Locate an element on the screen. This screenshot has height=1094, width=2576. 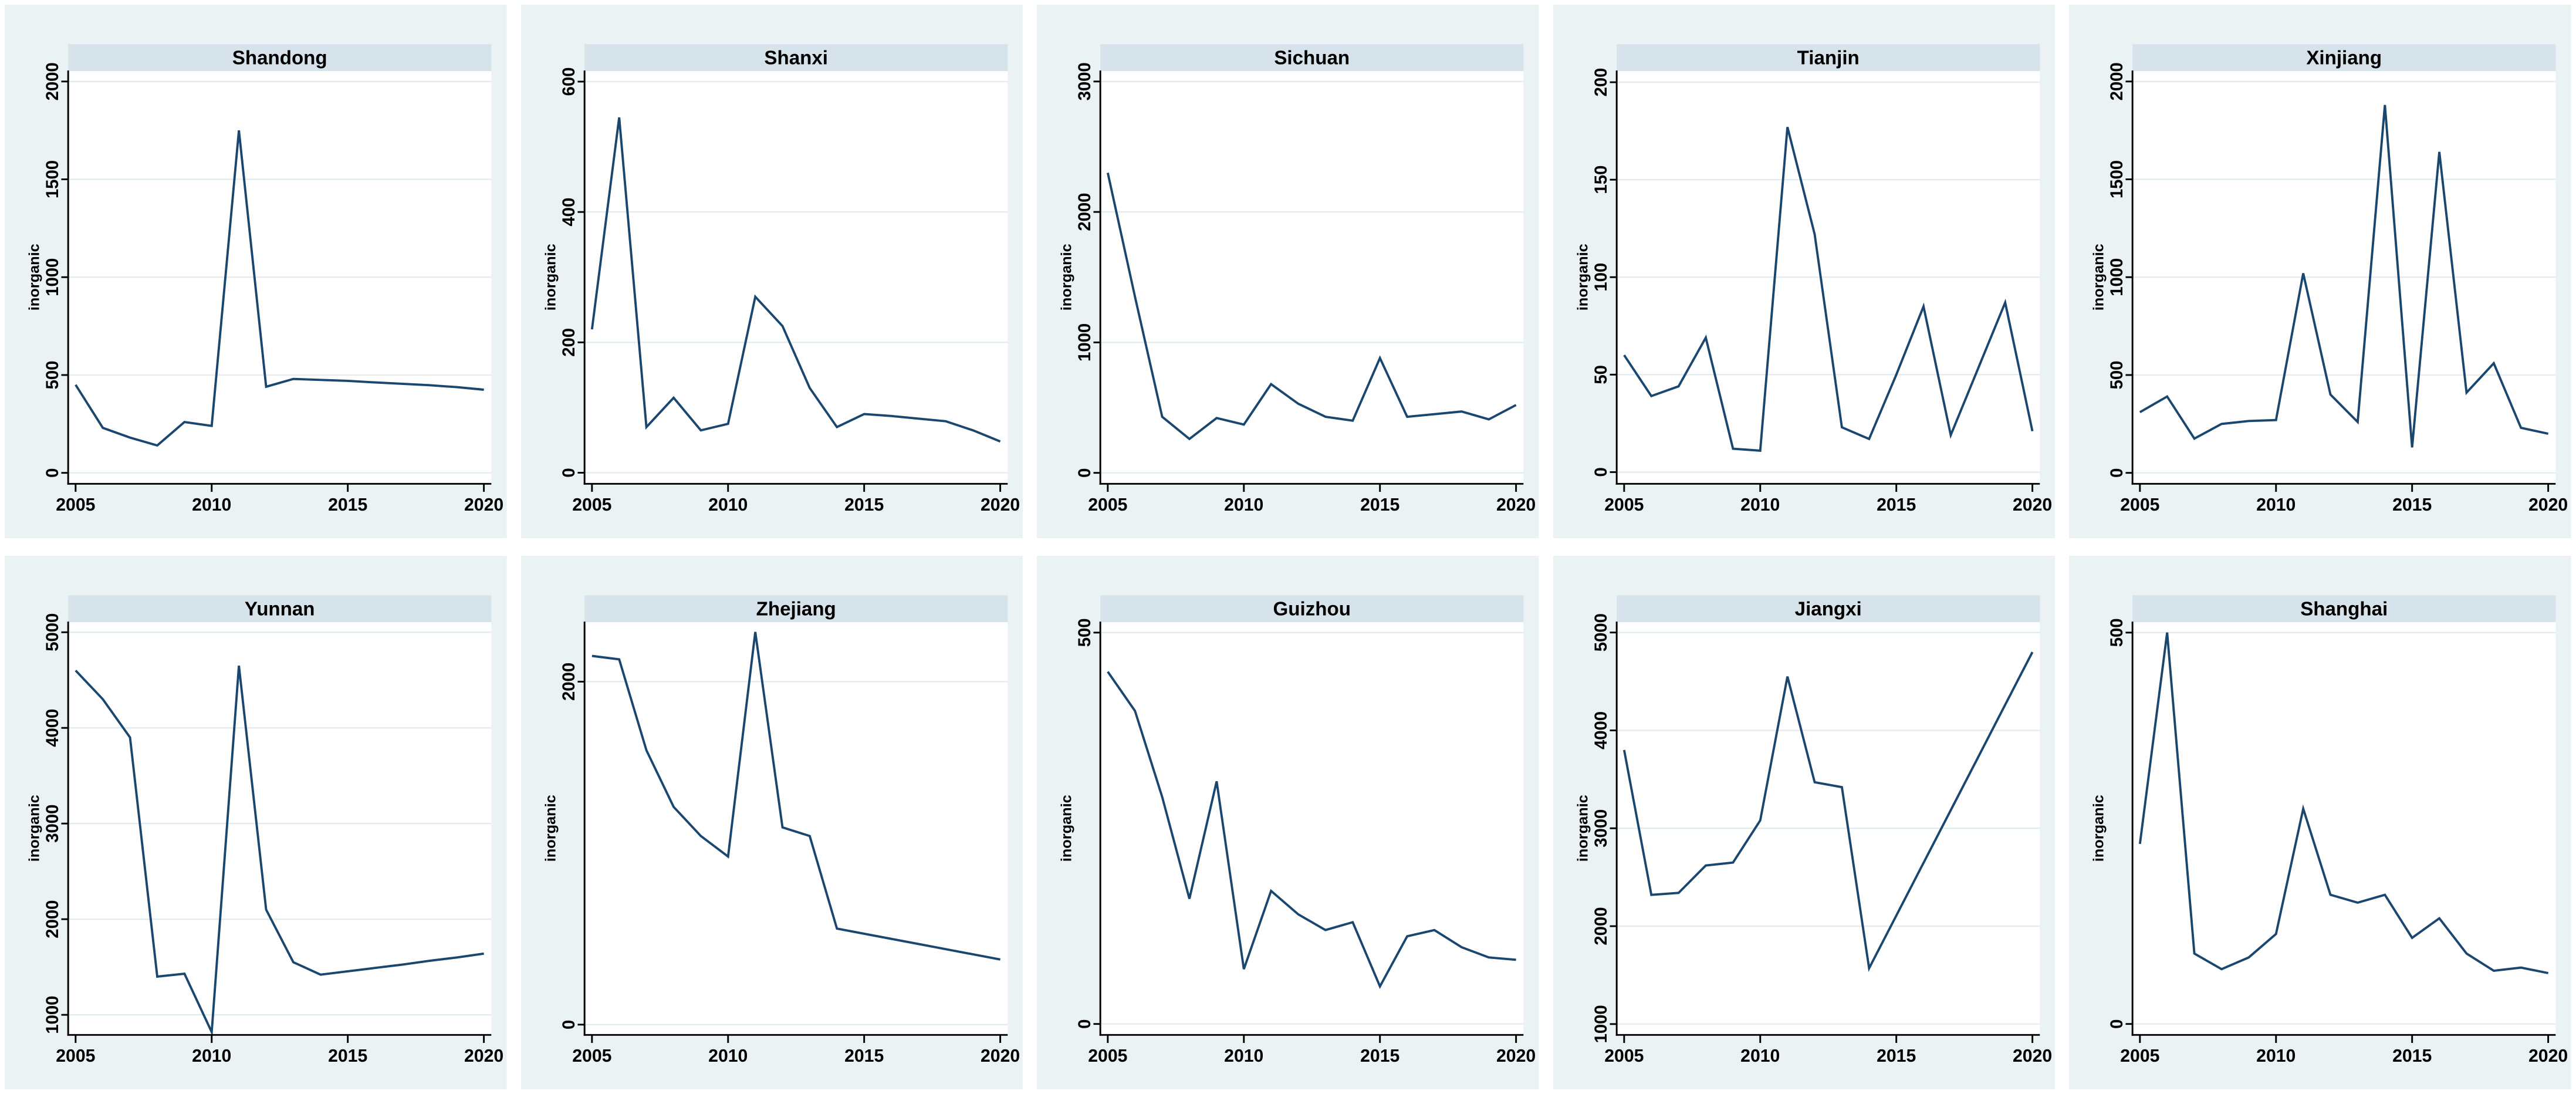
panel-shanghai: Shanghai 0 500 2005 2010 2015 2020 inorganic is located at coordinates (2320, 822).